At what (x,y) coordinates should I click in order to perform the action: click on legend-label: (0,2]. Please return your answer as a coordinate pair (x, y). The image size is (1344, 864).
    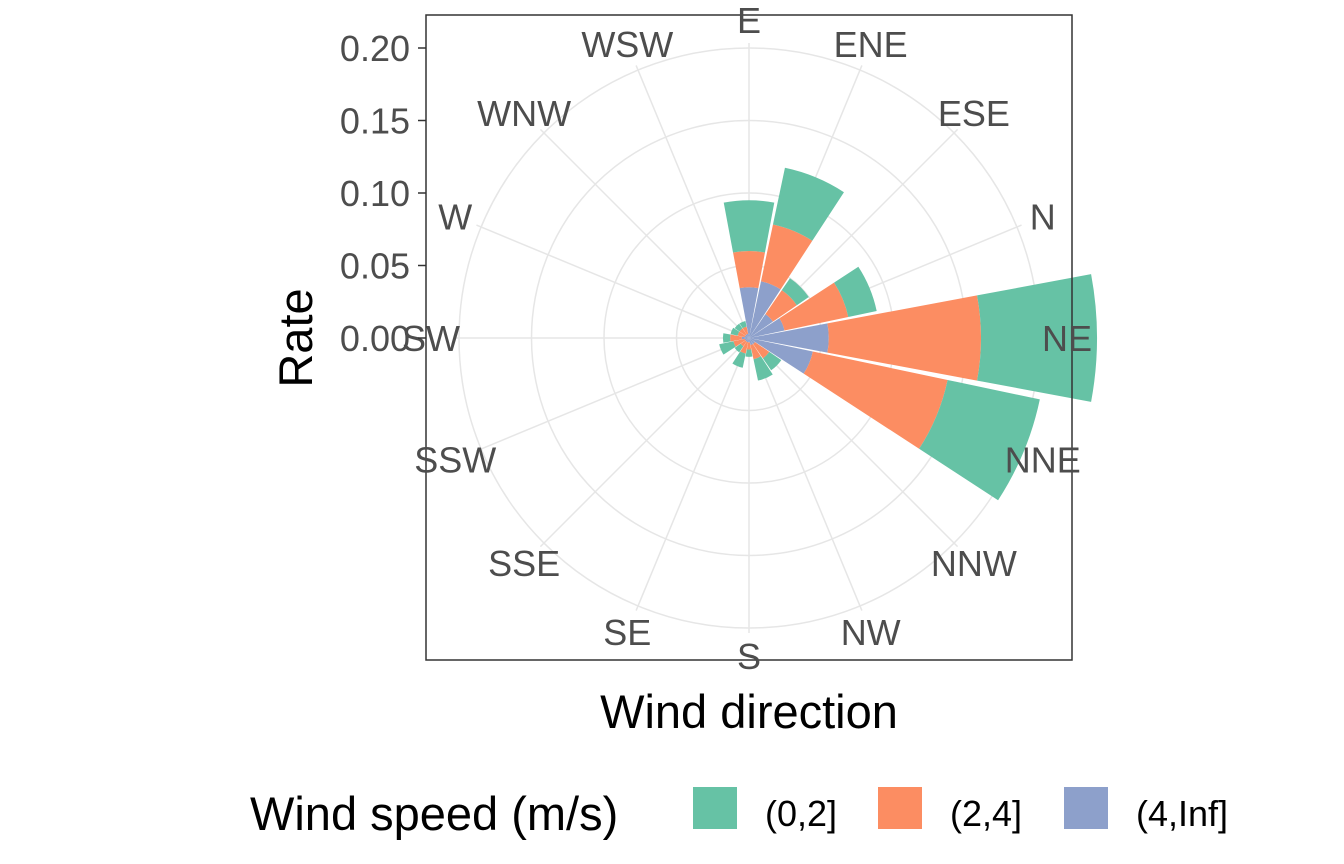
    Looking at the image, I should click on (801, 813).